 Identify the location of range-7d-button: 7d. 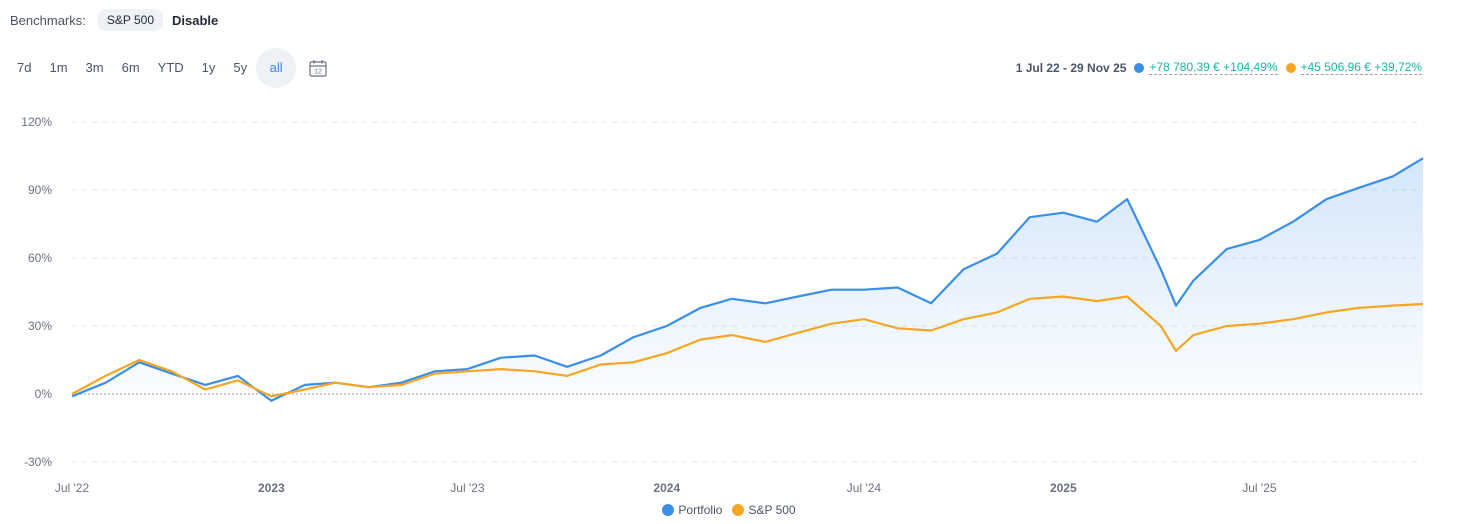
(24, 67).